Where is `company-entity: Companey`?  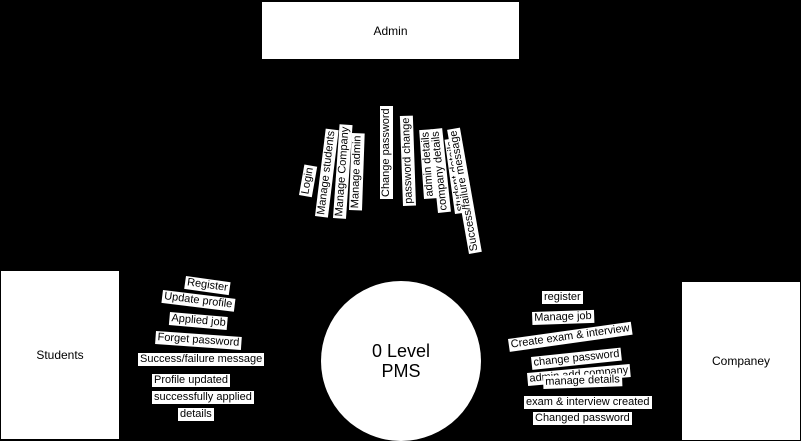
company-entity: Companey is located at coordinates (741, 361).